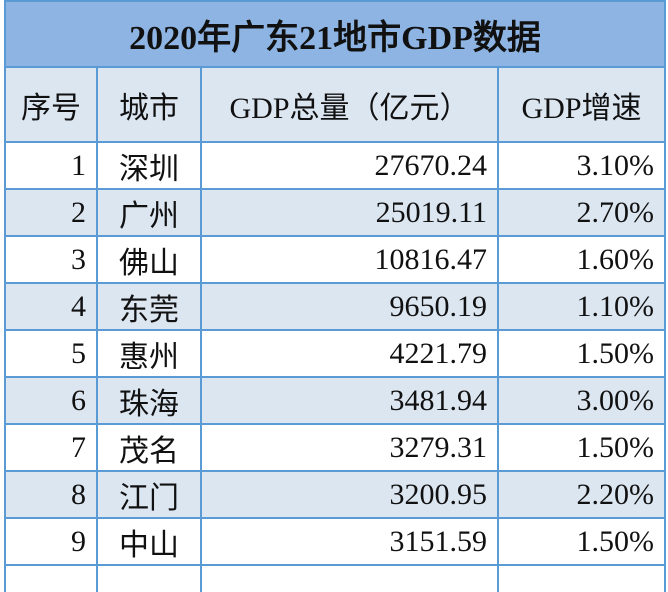 This screenshot has width=668, height=592. What do you see at coordinates (149, 447) in the screenshot?
I see `cell: 茂名` at bounding box center [149, 447].